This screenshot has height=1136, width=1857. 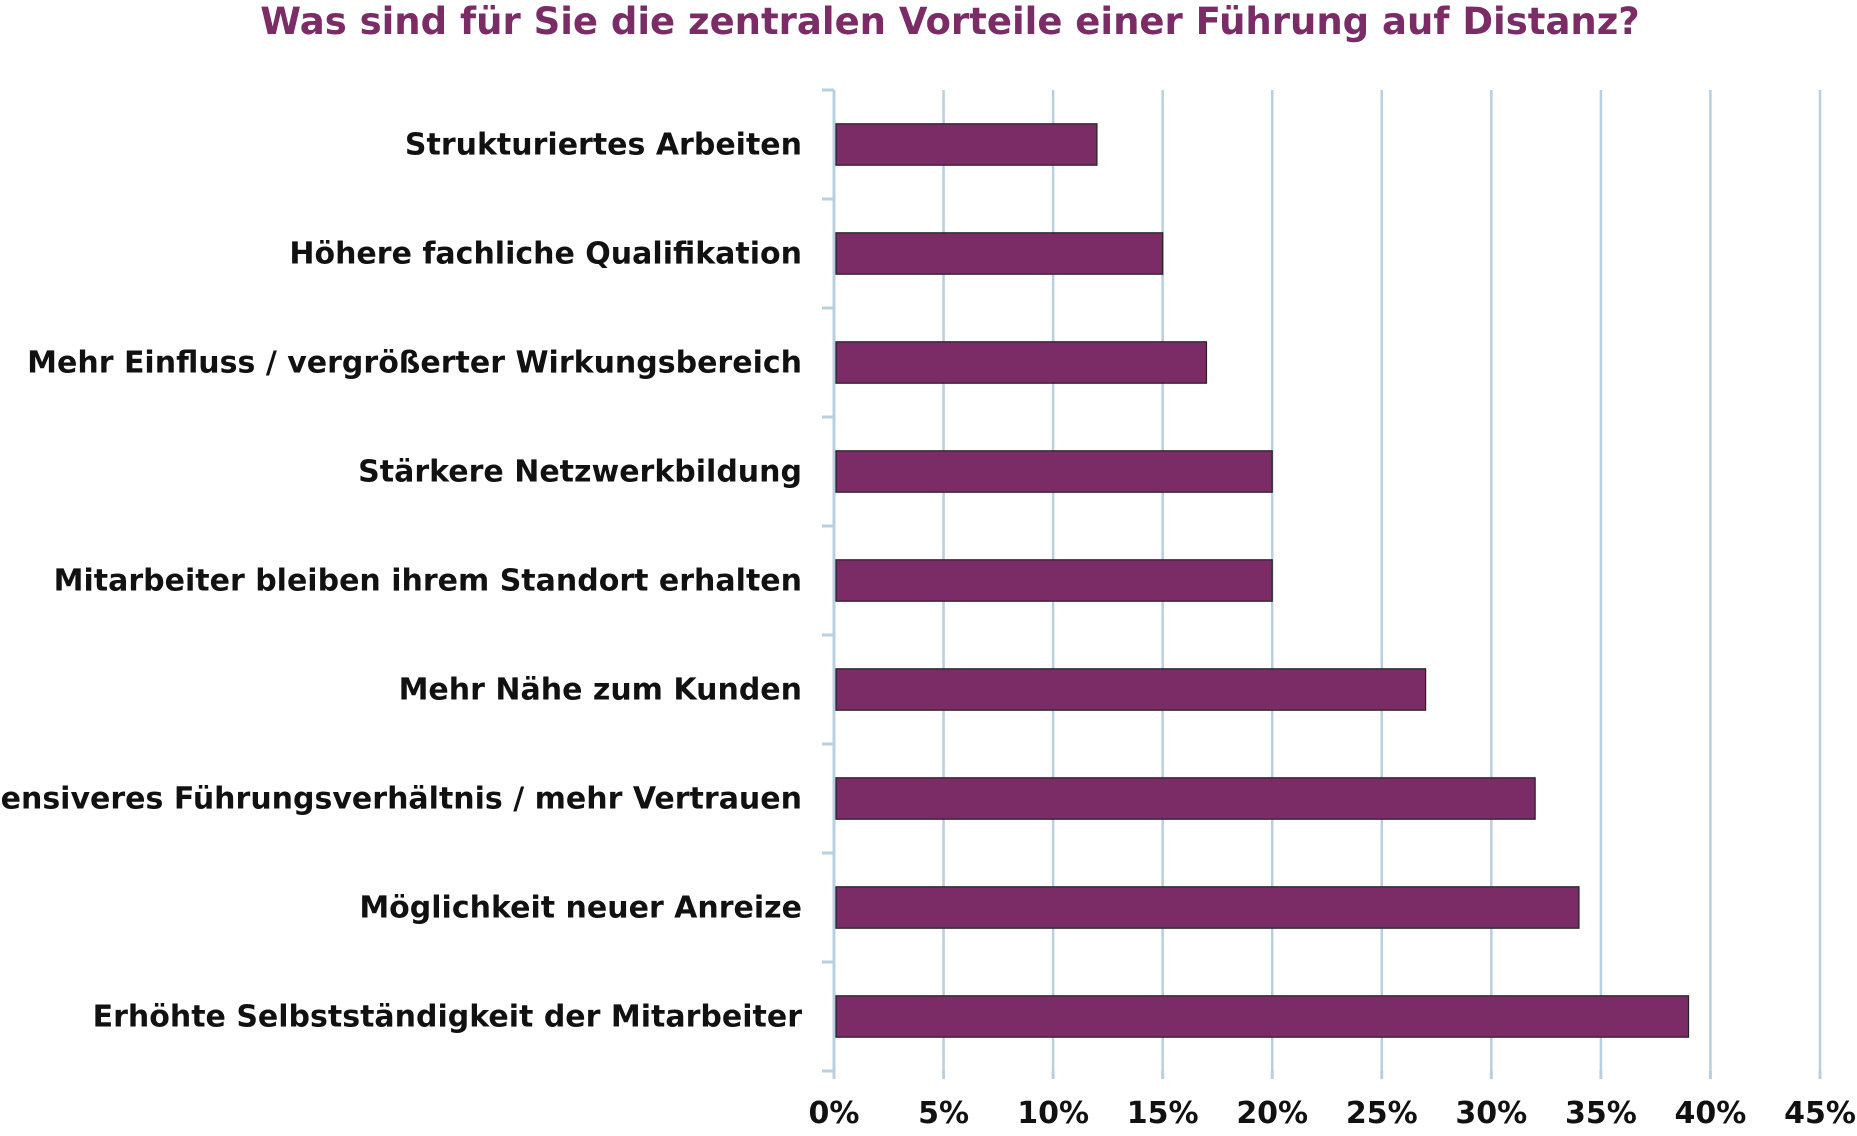 I want to click on x-tick-label: 0%, so click(x=834, y=1113).